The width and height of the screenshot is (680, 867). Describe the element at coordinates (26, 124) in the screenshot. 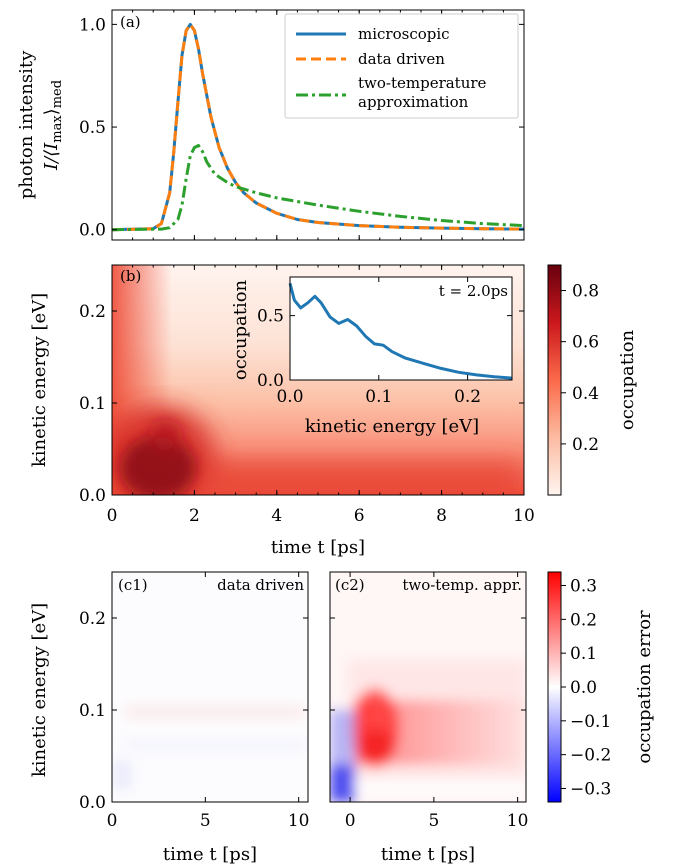

I see `panel-a-ylabel-line1: photon intensity` at that location.